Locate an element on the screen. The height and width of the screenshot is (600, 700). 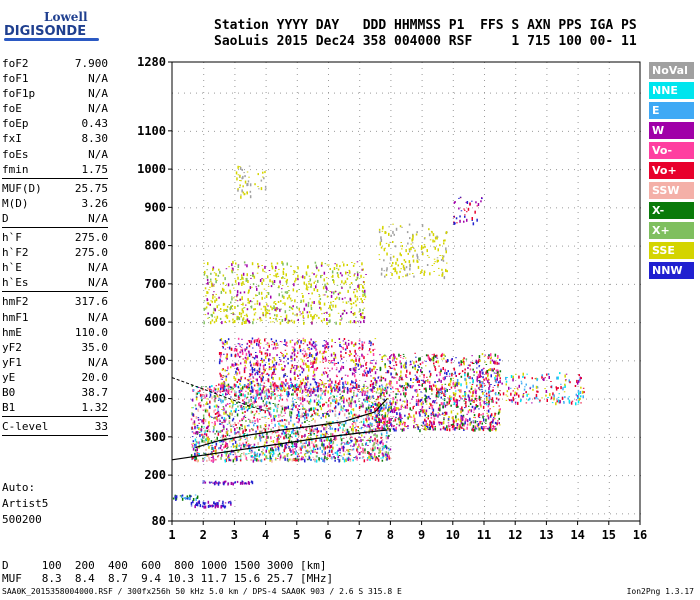
param-row: foEs N/A is located at coordinates (55, 154).